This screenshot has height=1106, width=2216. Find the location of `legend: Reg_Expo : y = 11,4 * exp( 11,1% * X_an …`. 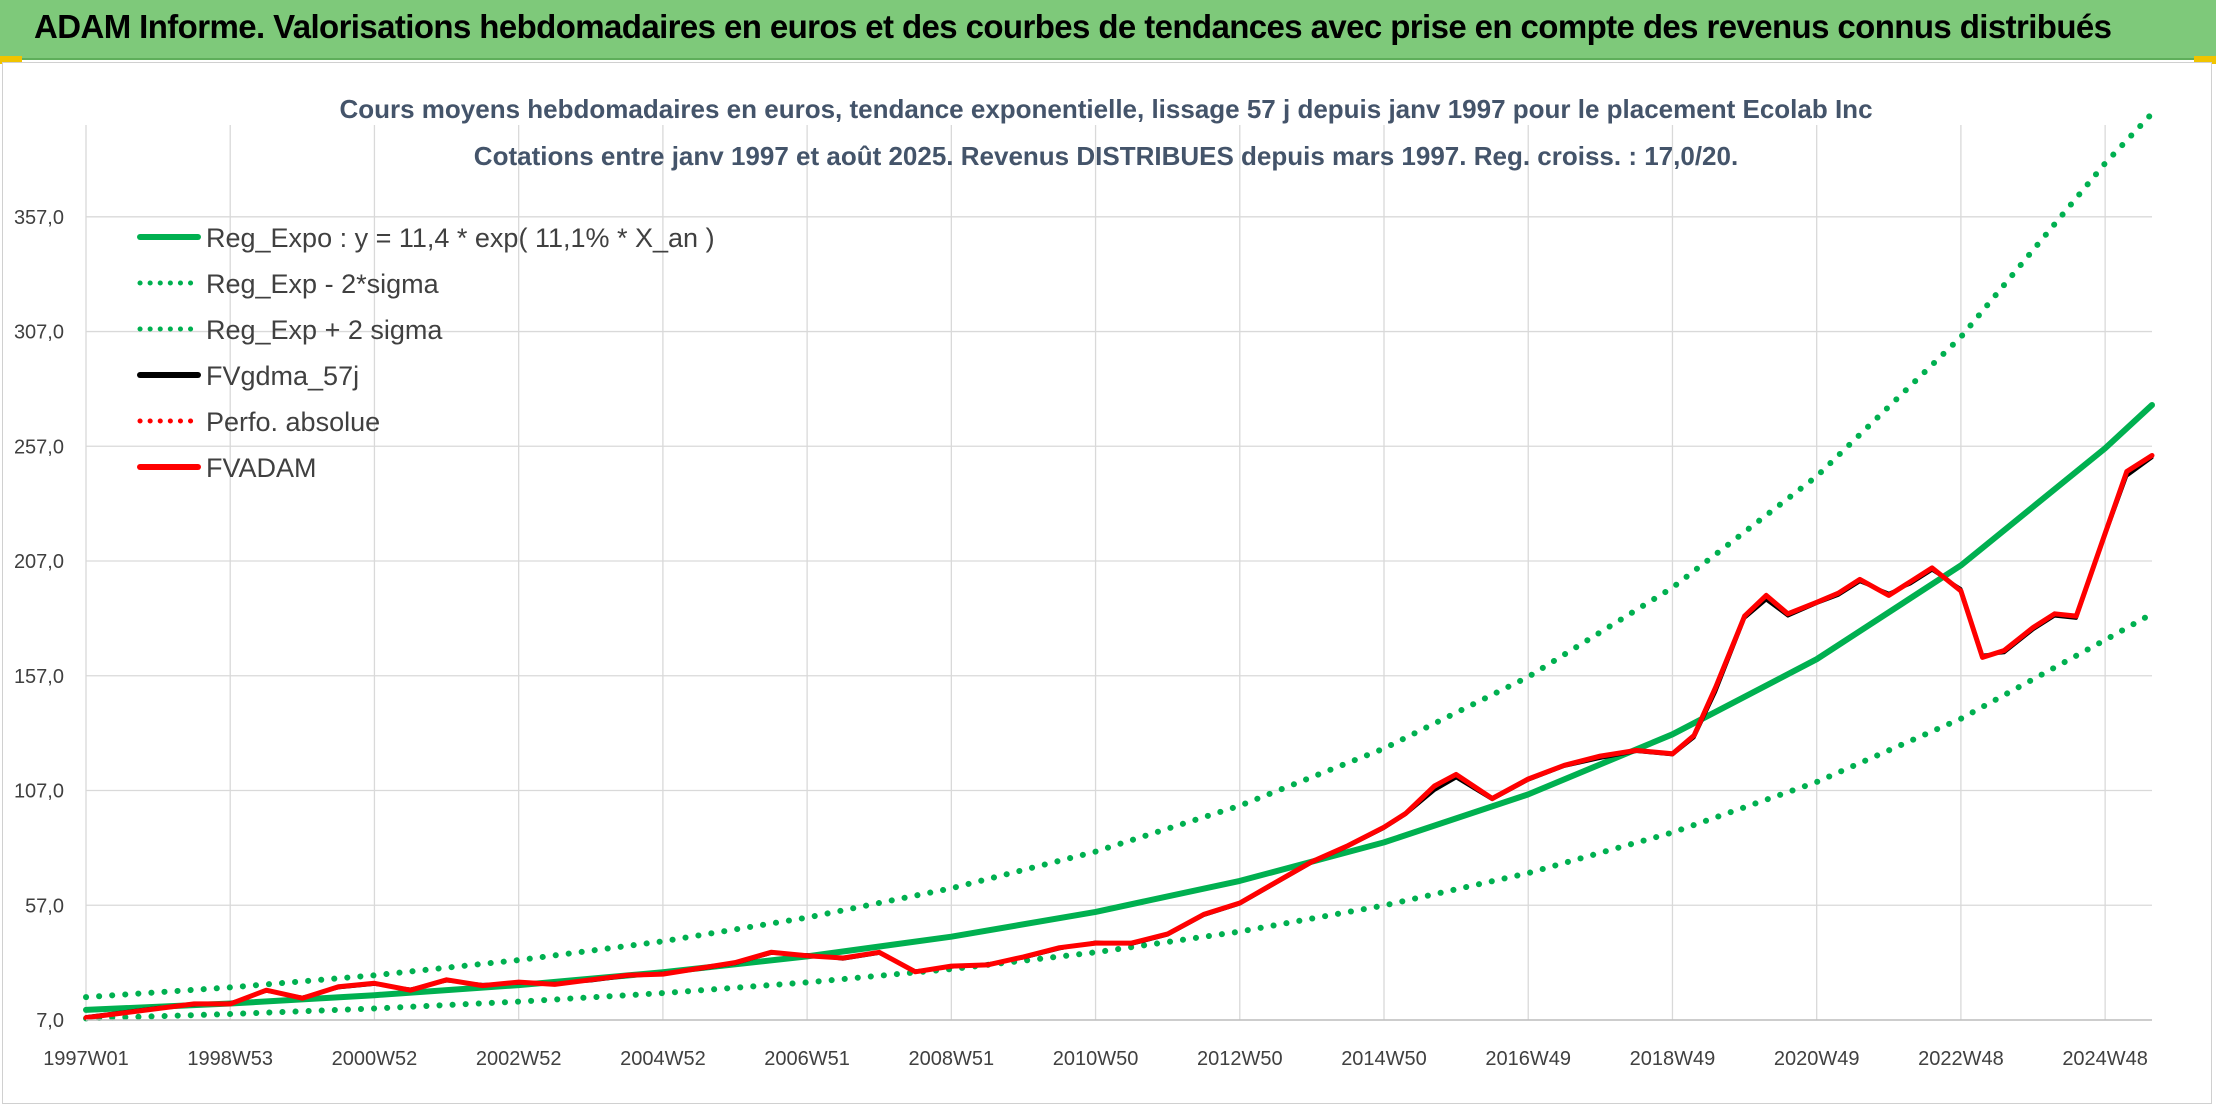

legend: Reg_Expo : y = 11,4 * exp( 11,1% * X_an … is located at coordinates (426, 353).